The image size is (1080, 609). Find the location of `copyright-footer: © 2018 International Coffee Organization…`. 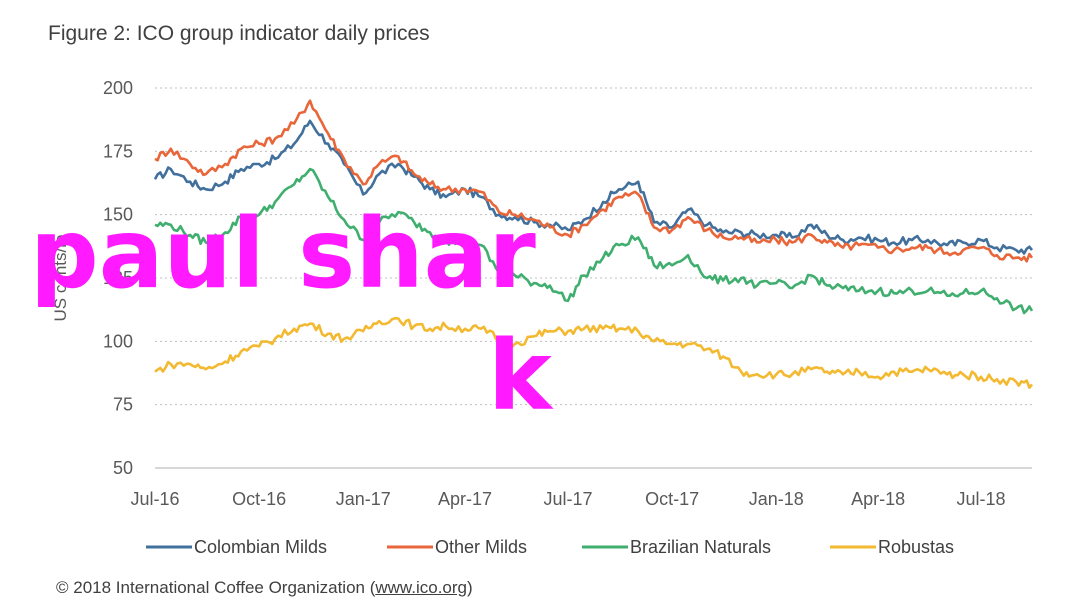

copyright-footer: © 2018 International Coffee Organization… is located at coordinates (264, 588).